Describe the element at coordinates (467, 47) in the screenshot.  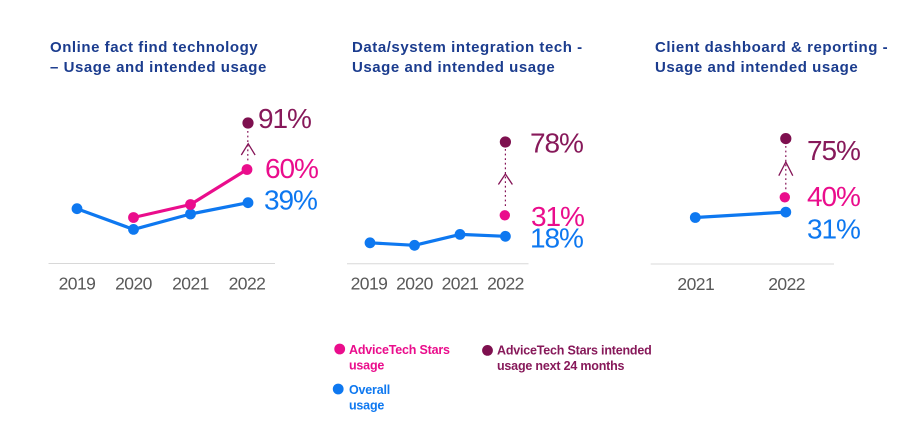
I see `svg-text: Data/system integration tech -` at that location.